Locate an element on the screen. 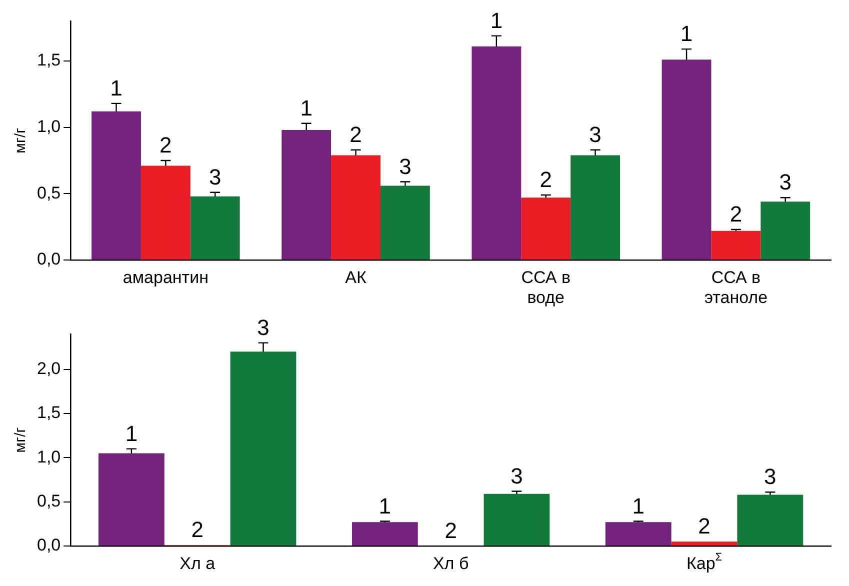  x-tick-label: ССА в воде is located at coordinates (546, 288).